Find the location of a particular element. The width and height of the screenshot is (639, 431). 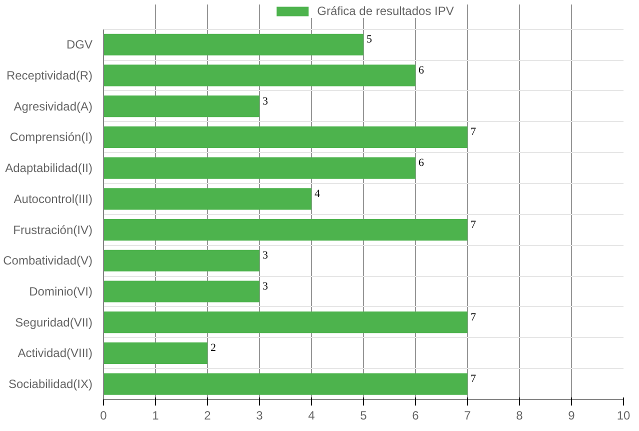

y-tick-label: Autocontrol(III) is located at coordinates (53, 199).